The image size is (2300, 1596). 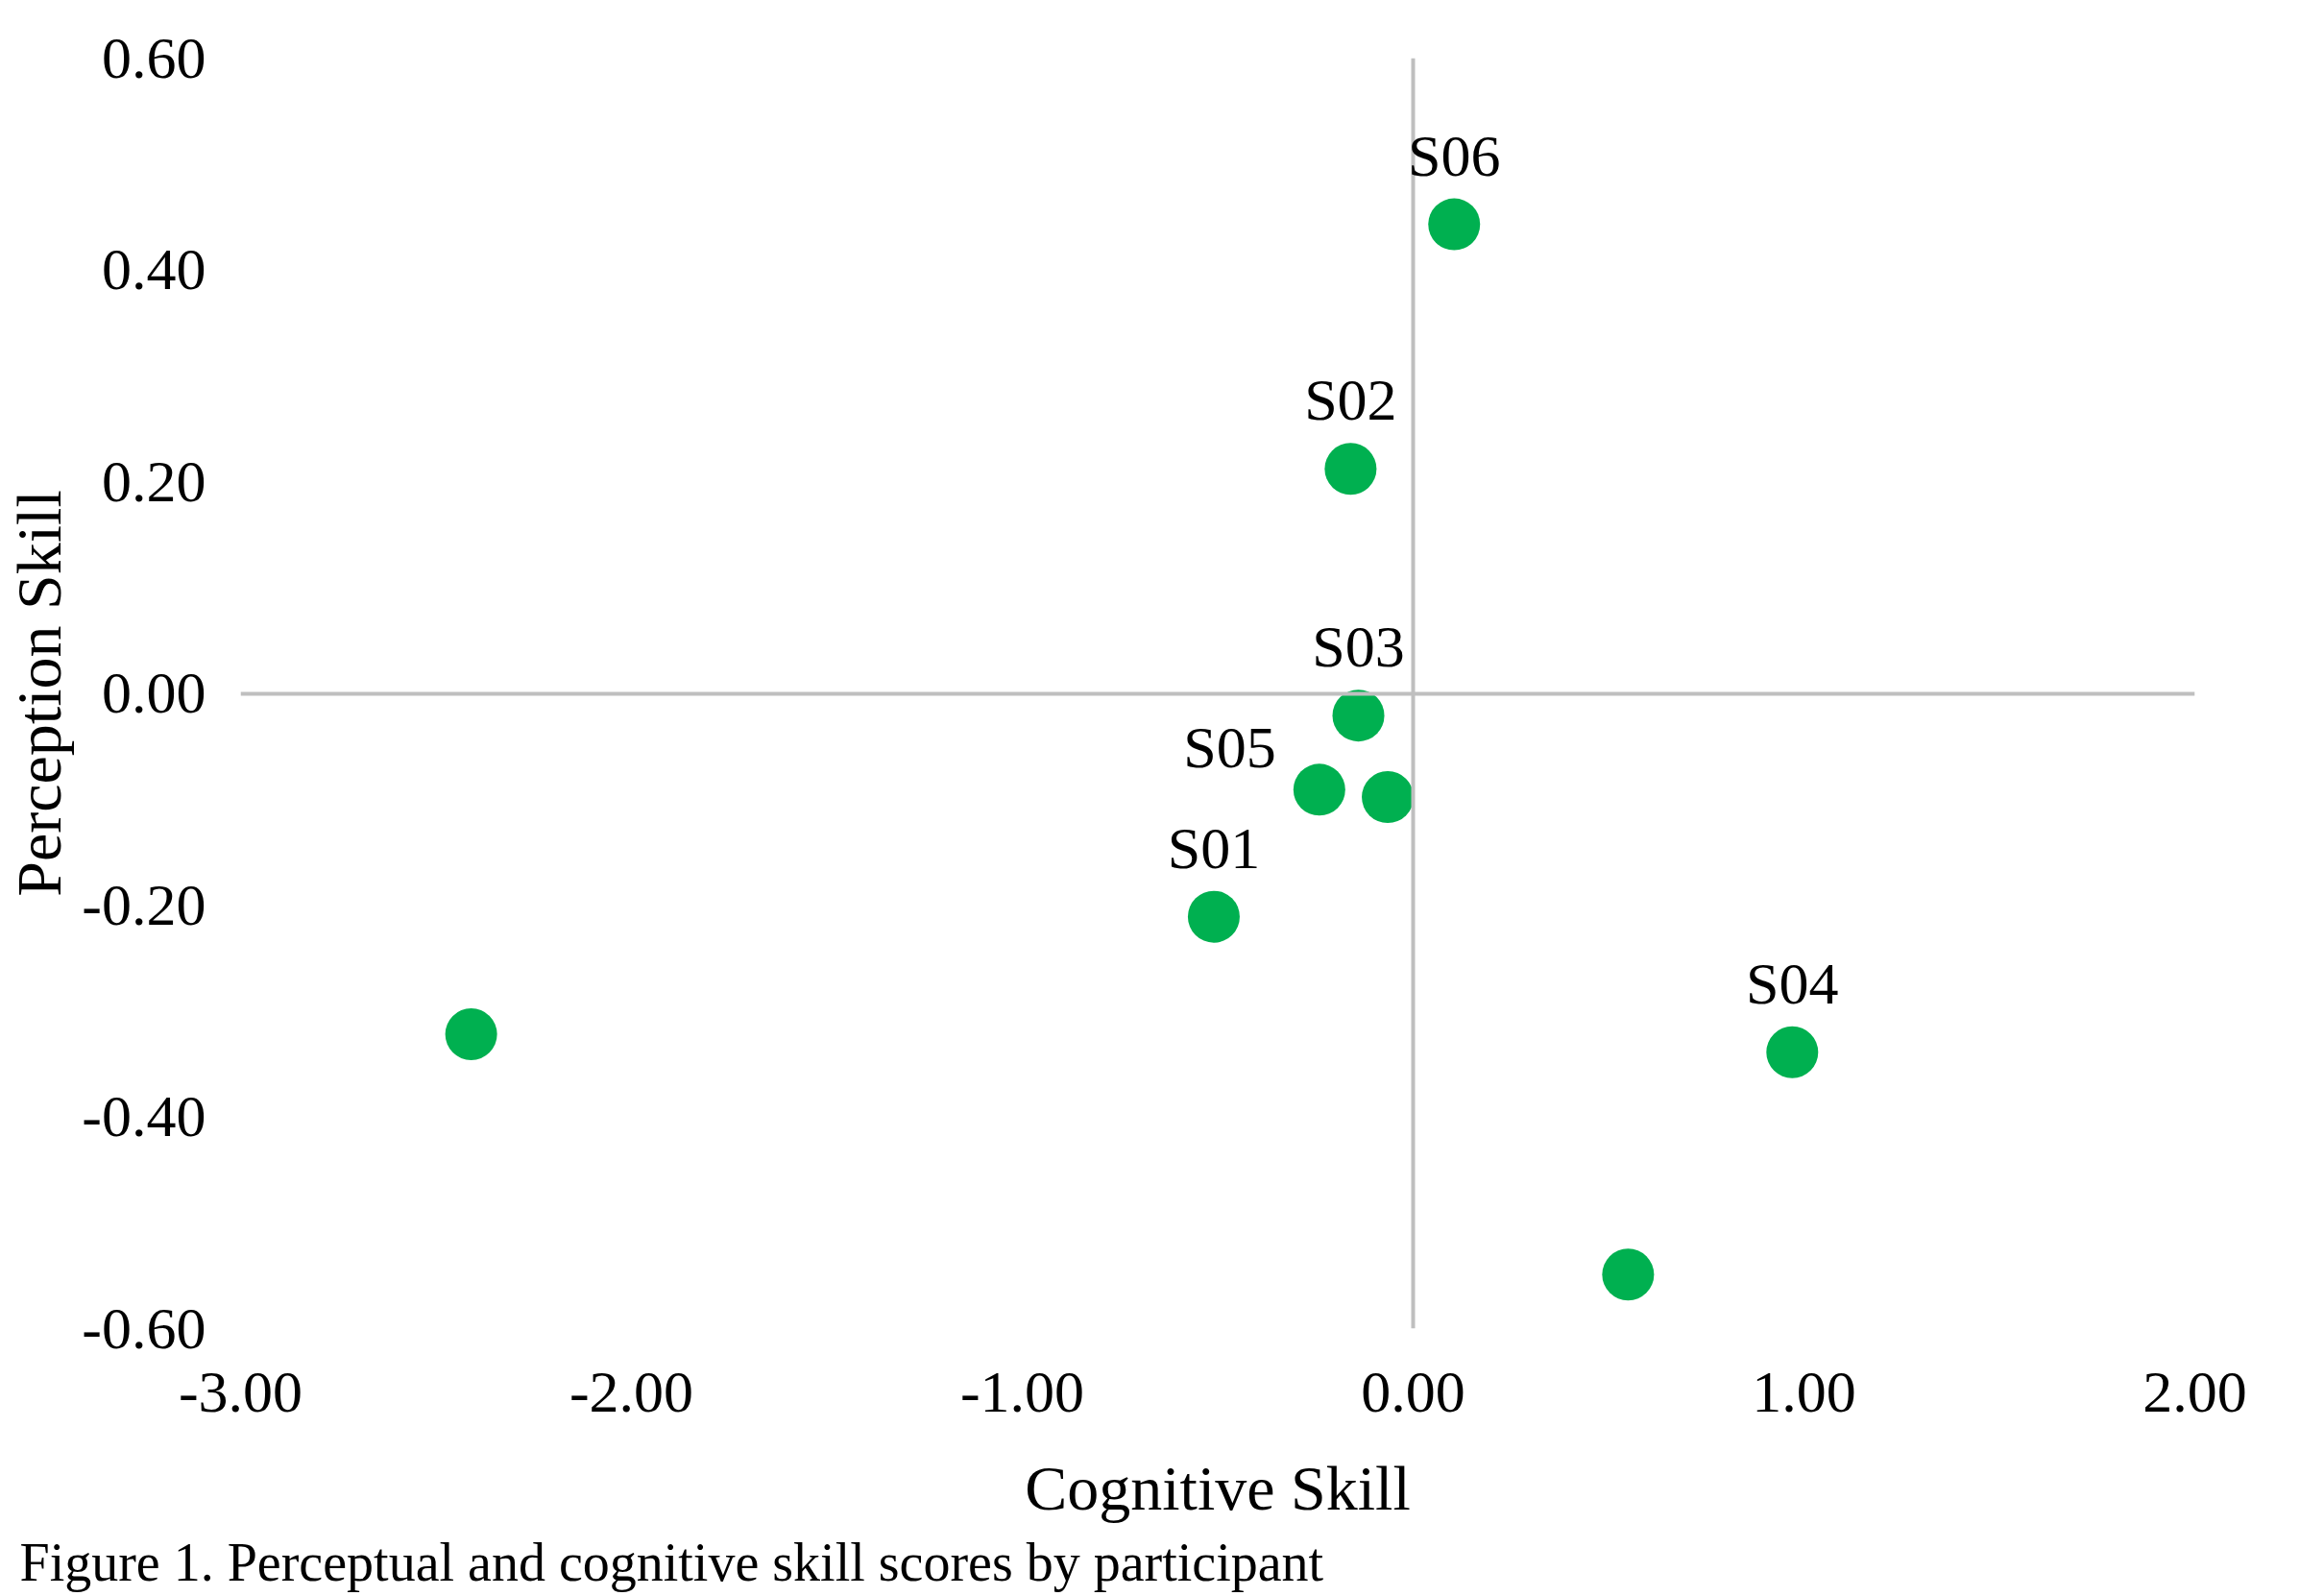 I want to click on x-tick-label: -3.00, so click(x=240, y=1391).